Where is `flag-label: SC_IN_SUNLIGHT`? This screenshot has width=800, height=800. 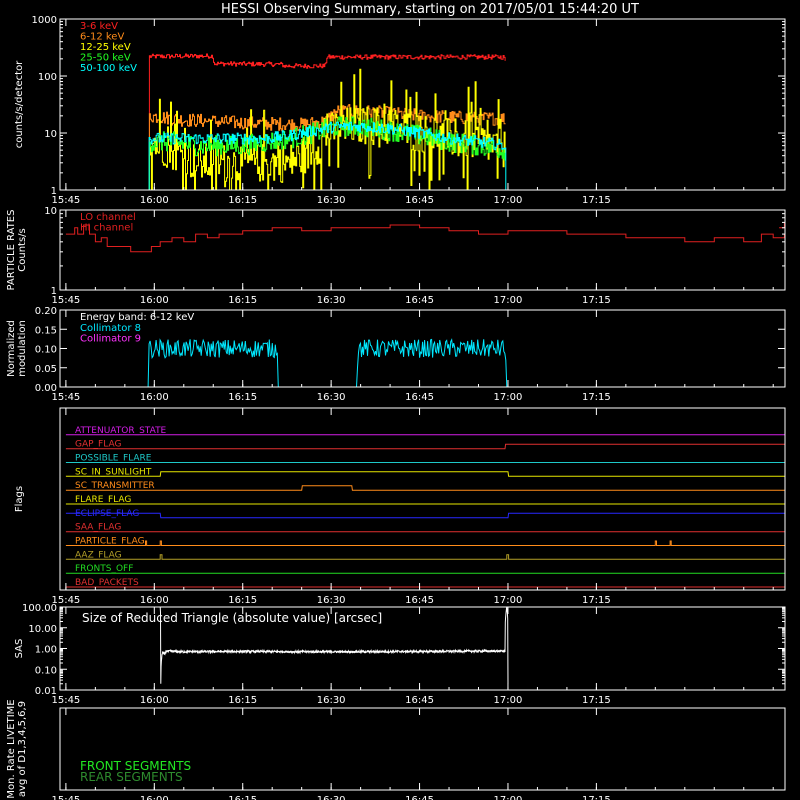
flag-label: SC_IN_SUNLIGHT is located at coordinates (113, 472).